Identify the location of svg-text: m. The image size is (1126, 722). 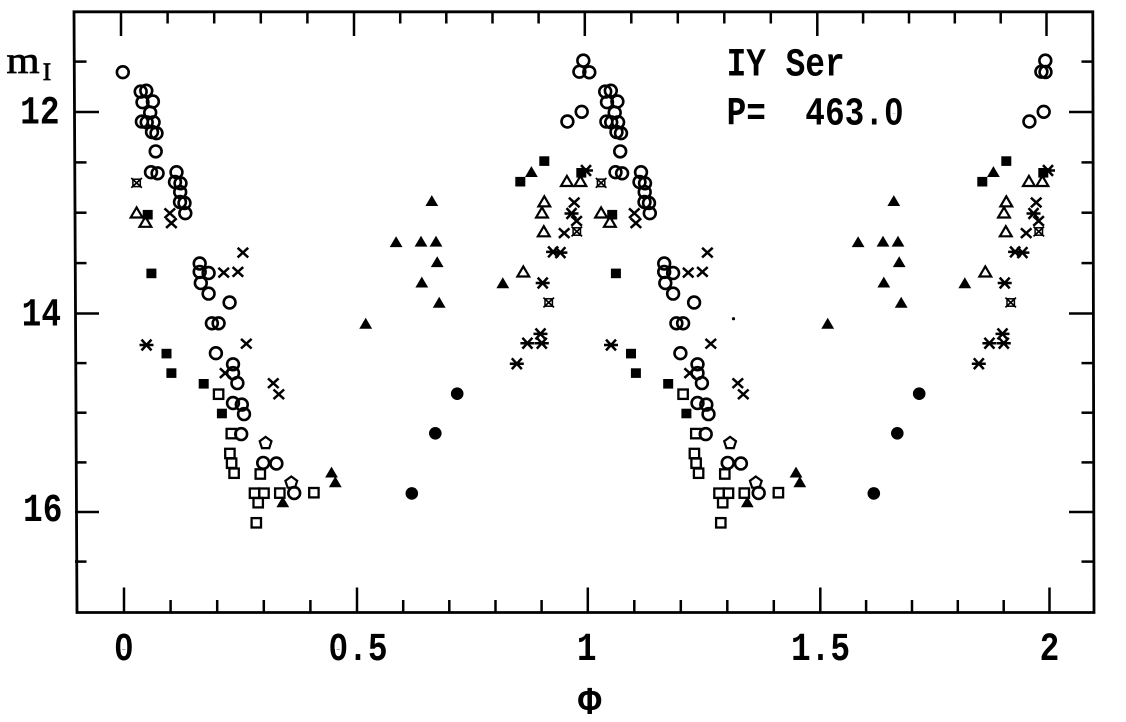
(23, 60).